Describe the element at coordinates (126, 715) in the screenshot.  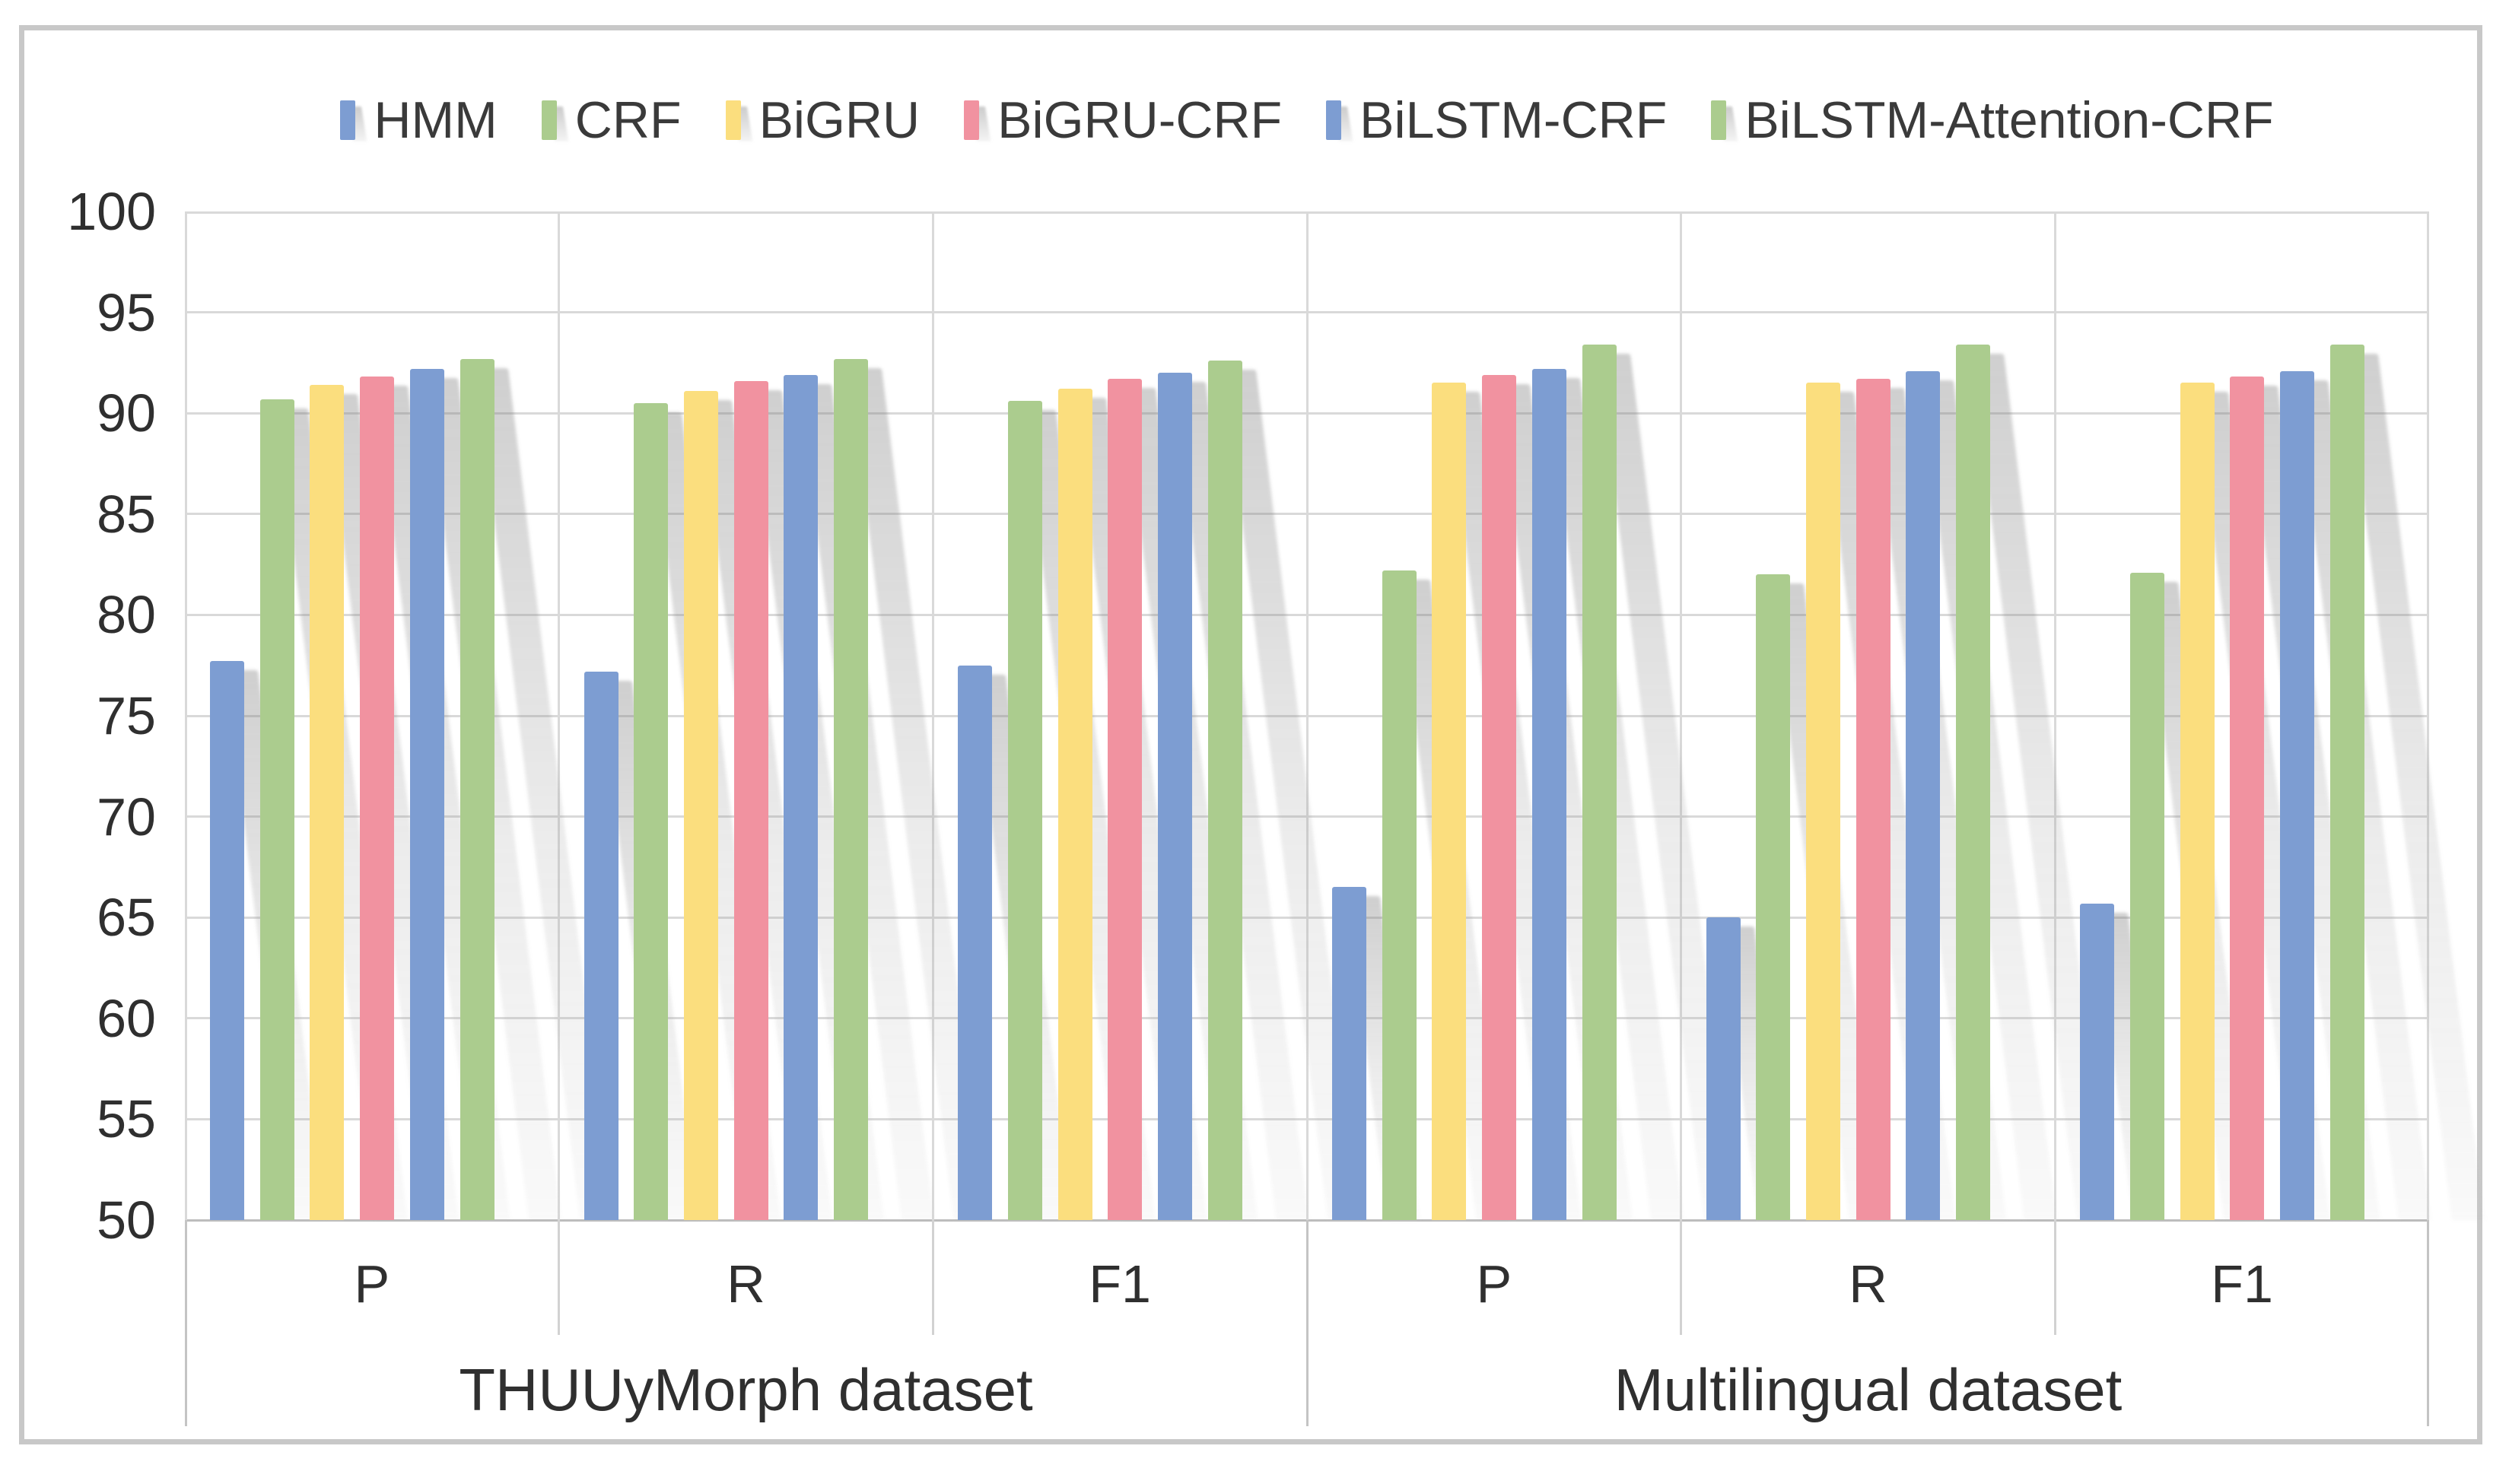
I see `y-tick-label: 75` at that location.